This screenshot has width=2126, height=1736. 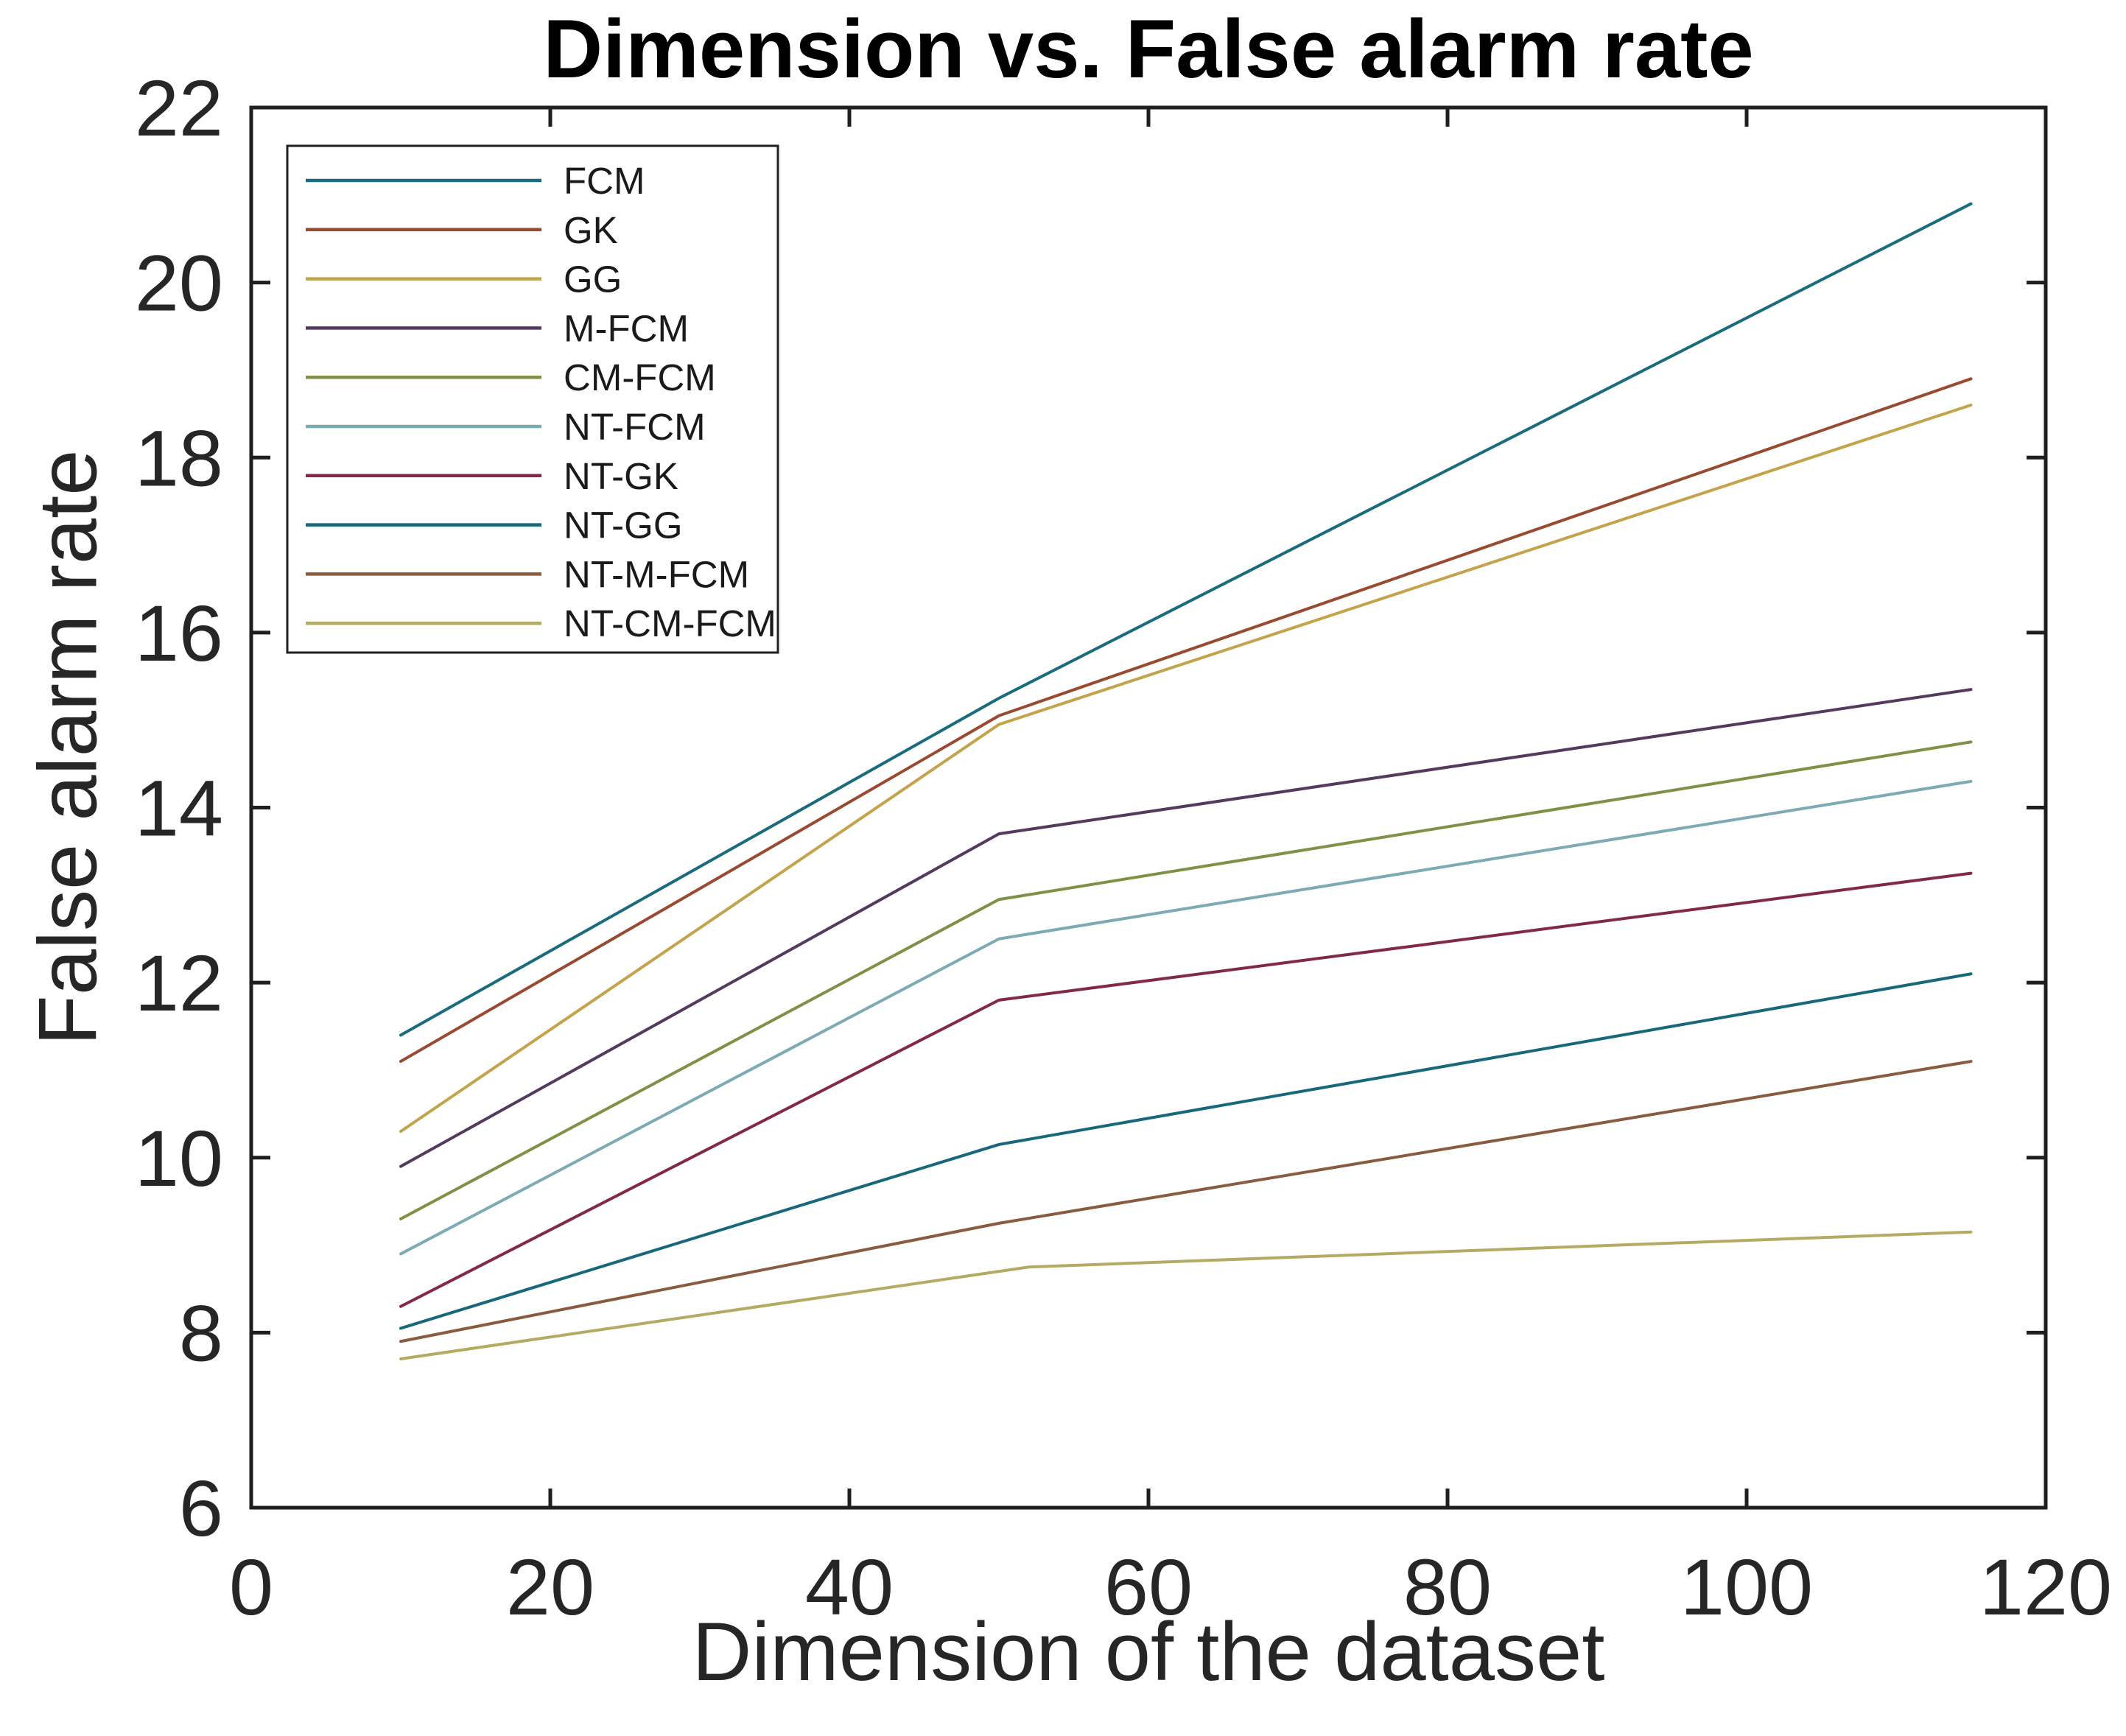 What do you see at coordinates (67, 747) in the screenshot?
I see `y-axis-label: False alarm rate` at bounding box center [67, 747].